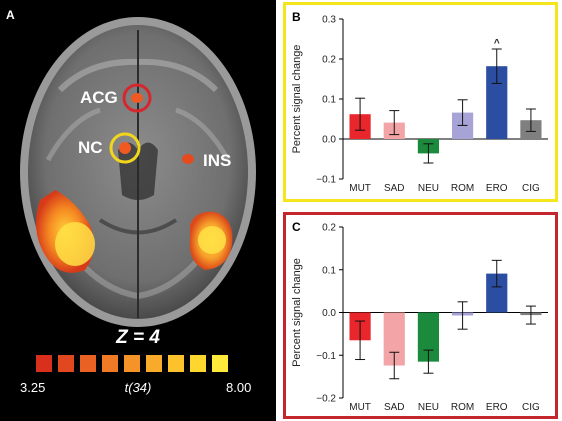 This screenshot has width=562, height=421. Describe the element at coordinates (188, 159) in the screenshot. I see `ins-activation` at that location.